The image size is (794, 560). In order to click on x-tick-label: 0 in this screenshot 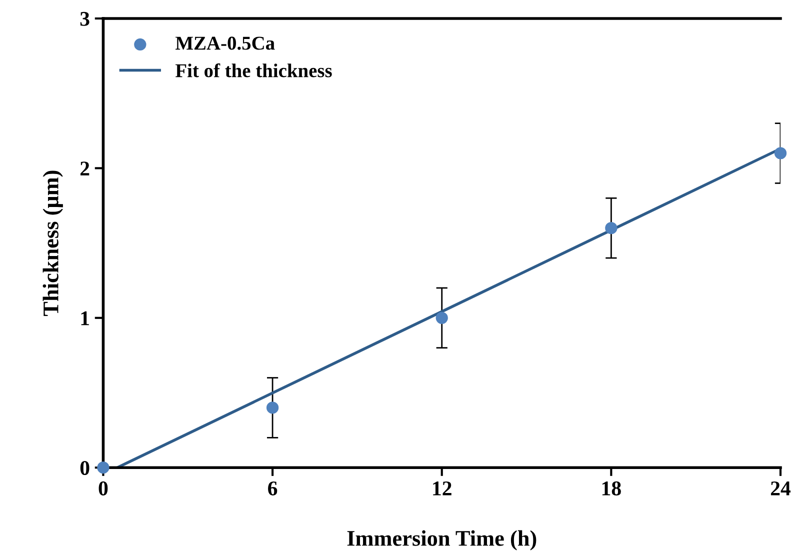, I will do `click(103, 488)`.